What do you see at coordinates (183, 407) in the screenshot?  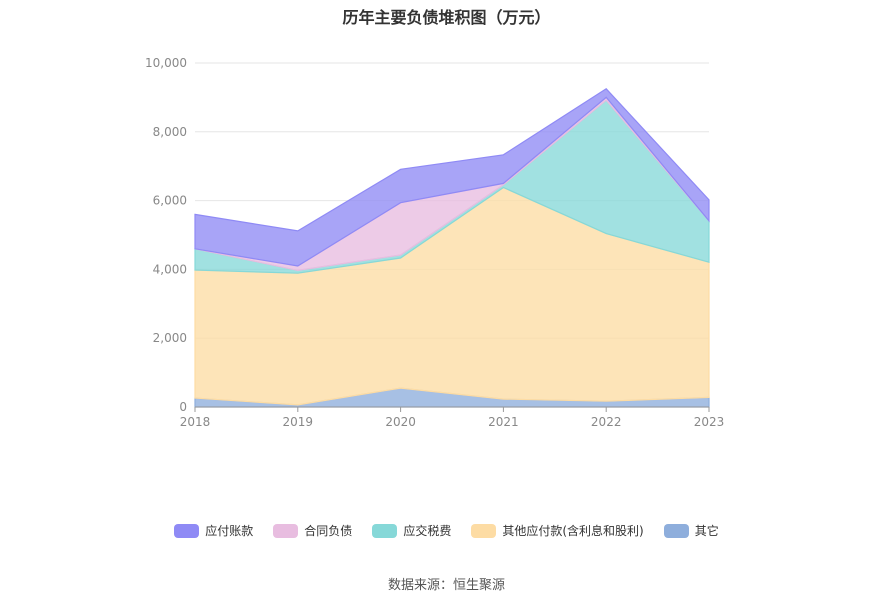 I see `y-tick-label: 0` at bounding box center [183, 407].